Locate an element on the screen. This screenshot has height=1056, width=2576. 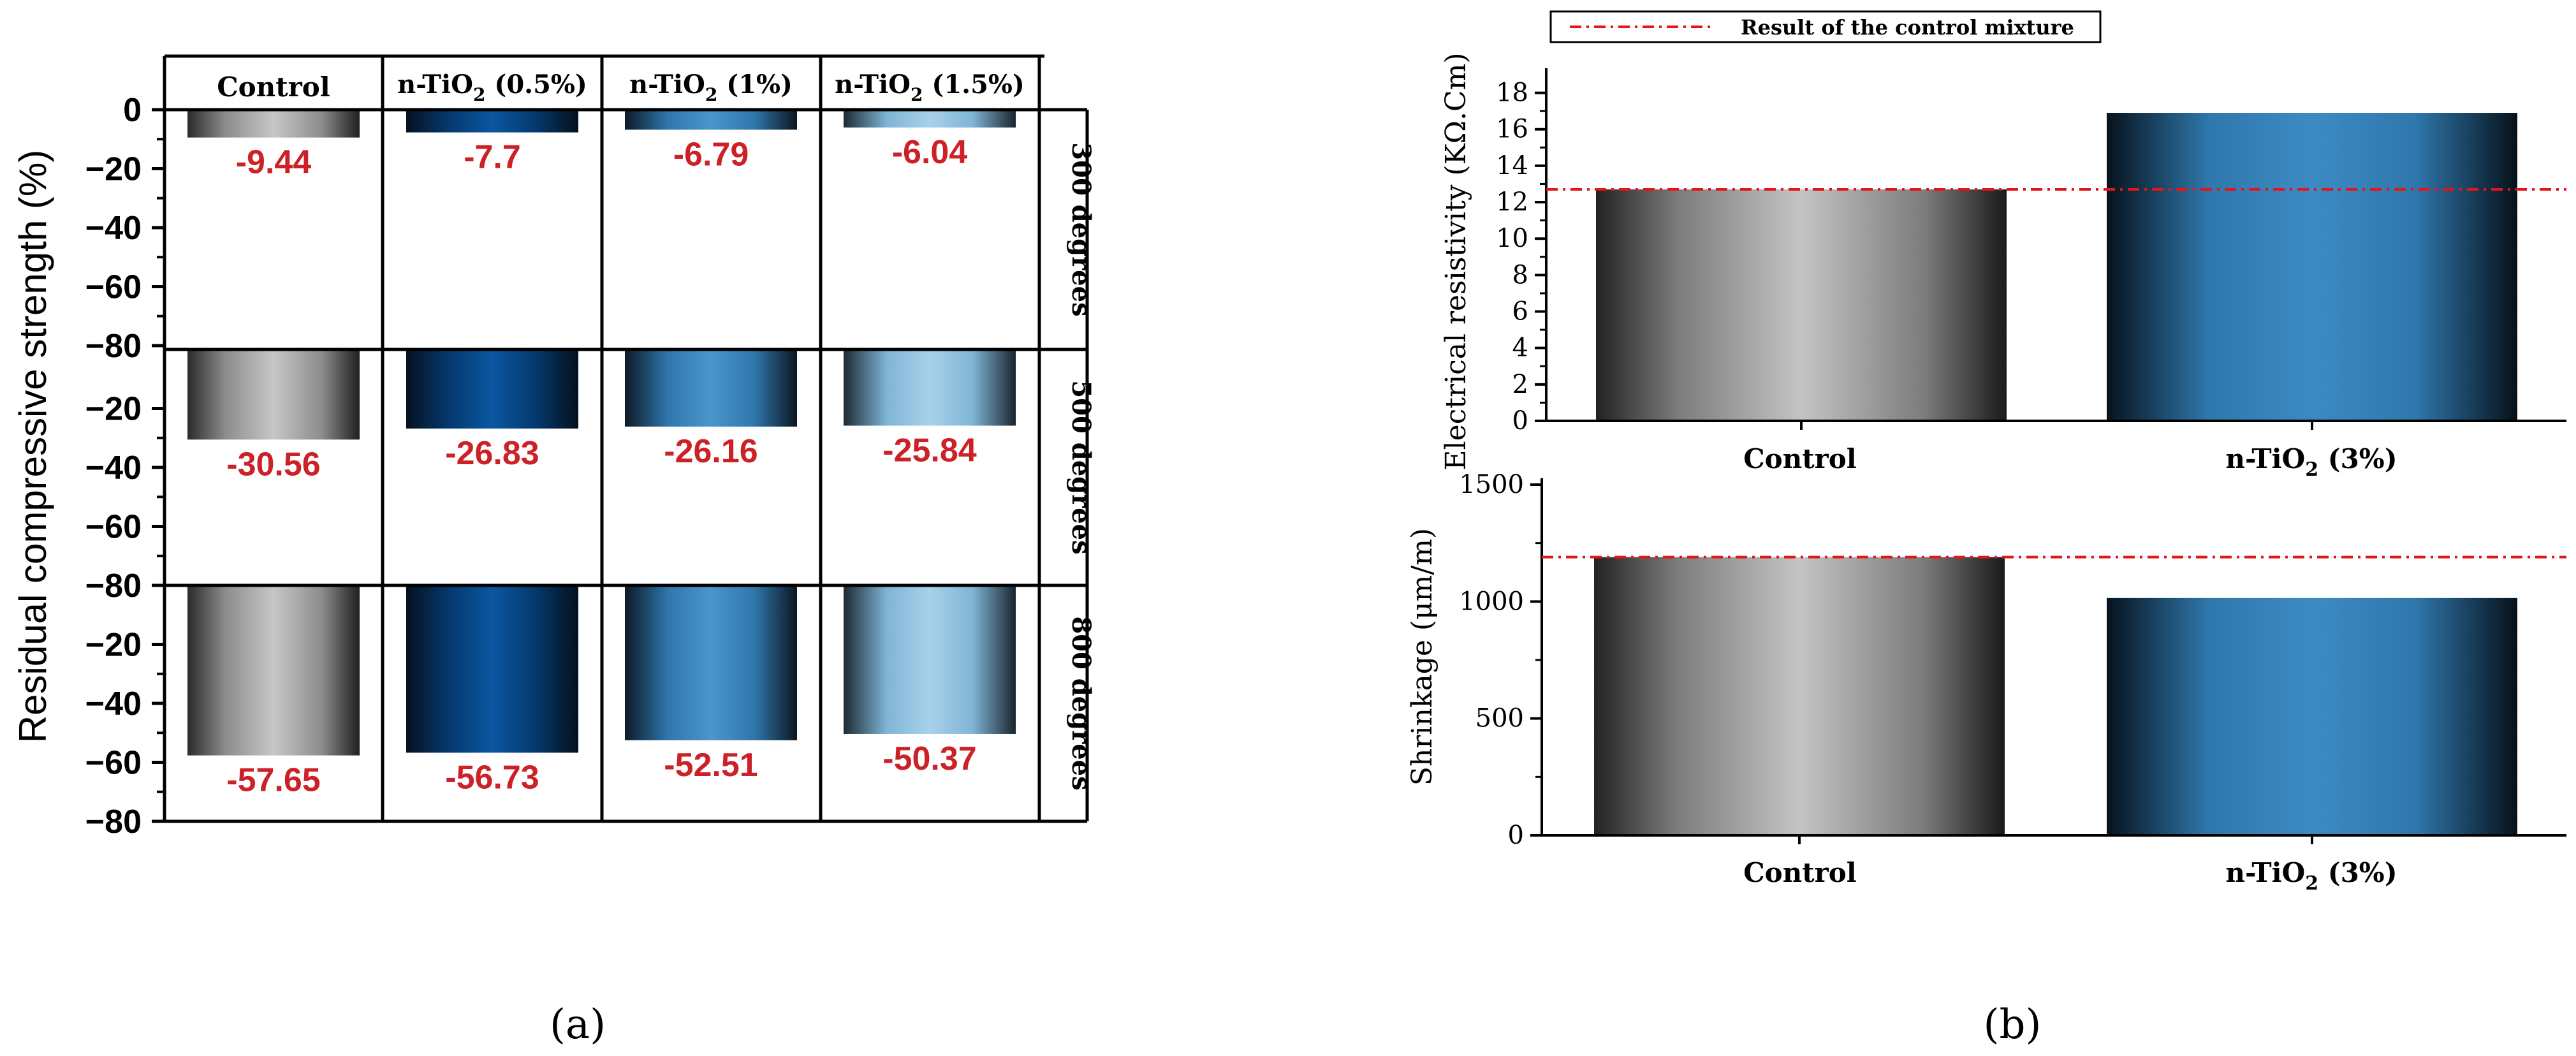
value-label-800-degrees-col-2: -56.73 is located at coordinates (492, 777).